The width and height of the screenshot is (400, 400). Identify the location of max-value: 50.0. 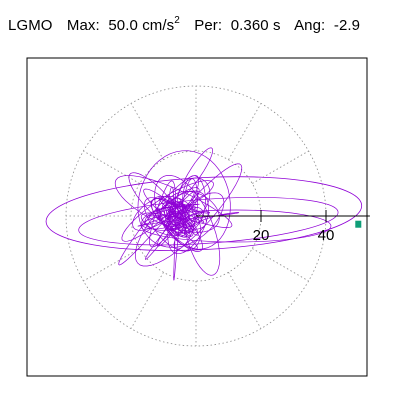
(123, 25).